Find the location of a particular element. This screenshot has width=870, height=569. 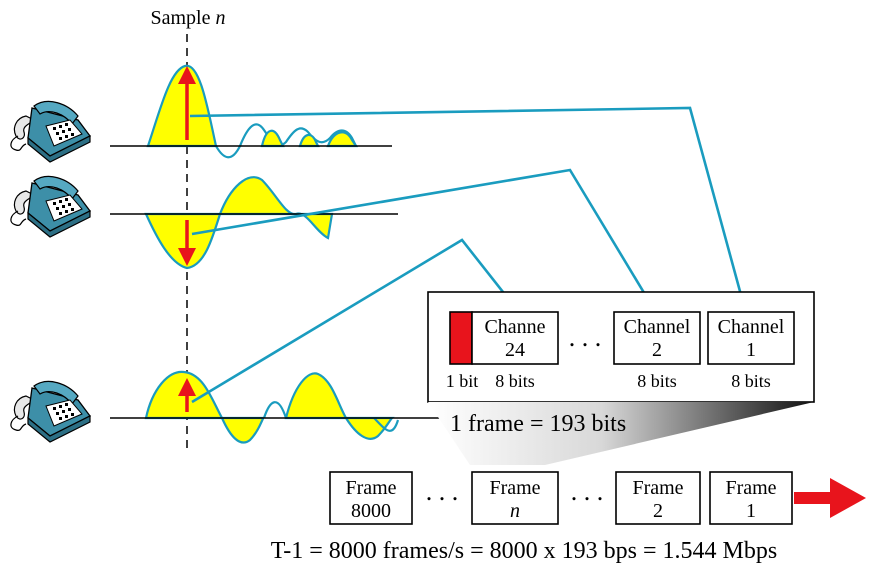

channel-slot-1: Channel 1 8 bits is located at coordinates (751, 351).